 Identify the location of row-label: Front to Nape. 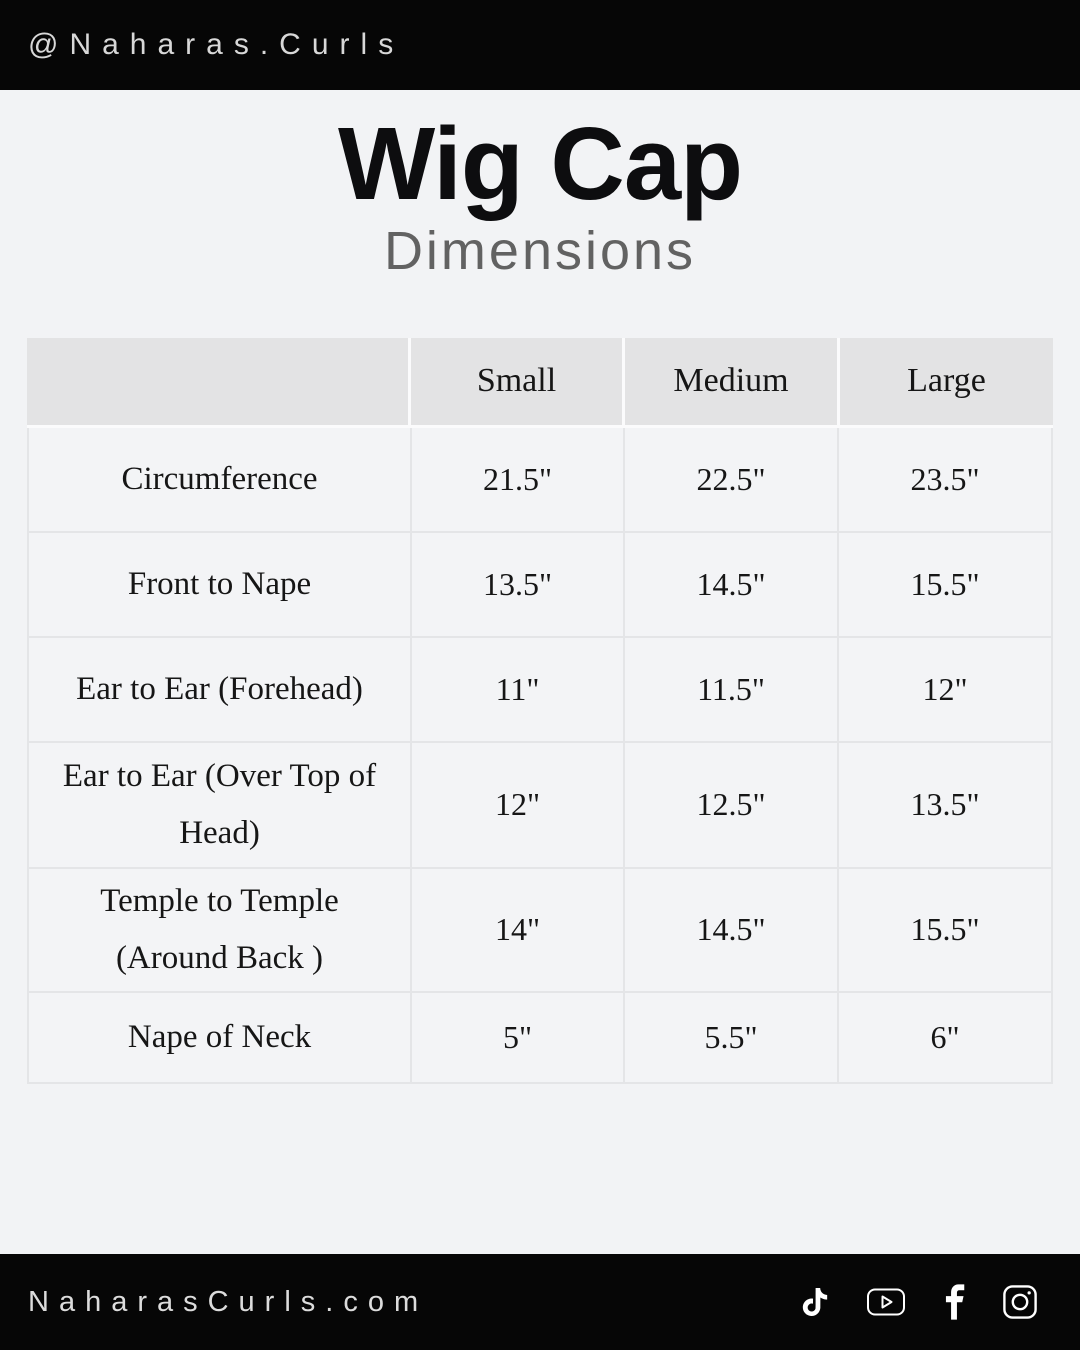
(219, 584).